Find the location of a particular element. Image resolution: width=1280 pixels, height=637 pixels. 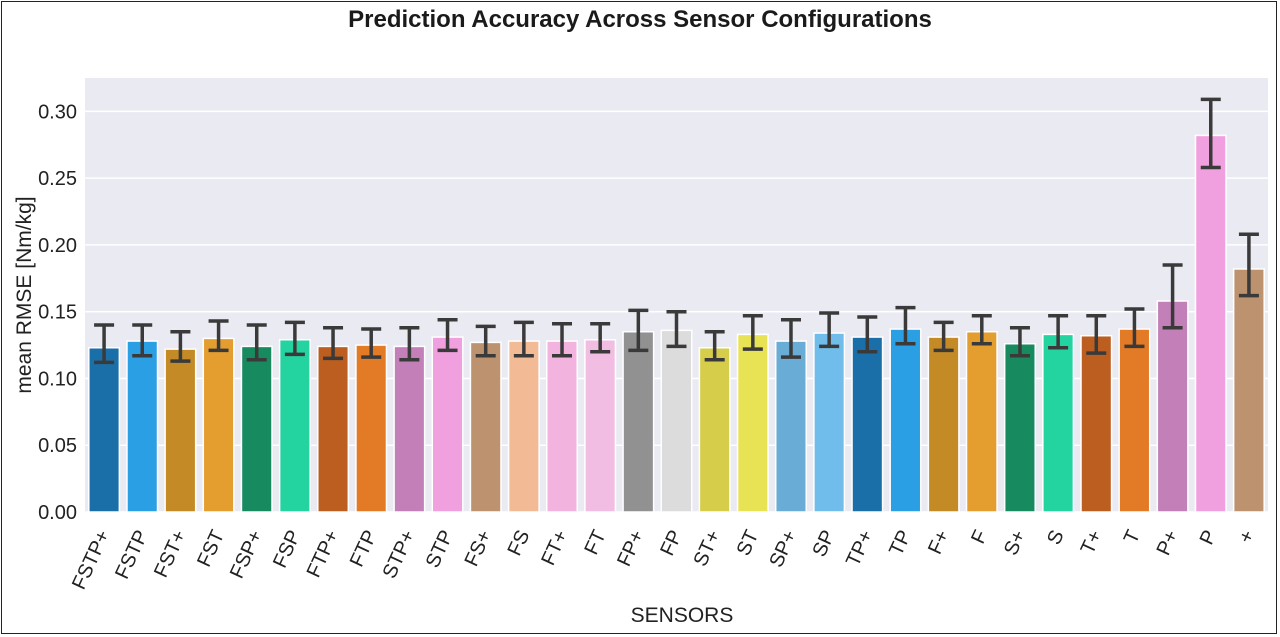

x-tick-label: FP is located at coordinates (671, 543).